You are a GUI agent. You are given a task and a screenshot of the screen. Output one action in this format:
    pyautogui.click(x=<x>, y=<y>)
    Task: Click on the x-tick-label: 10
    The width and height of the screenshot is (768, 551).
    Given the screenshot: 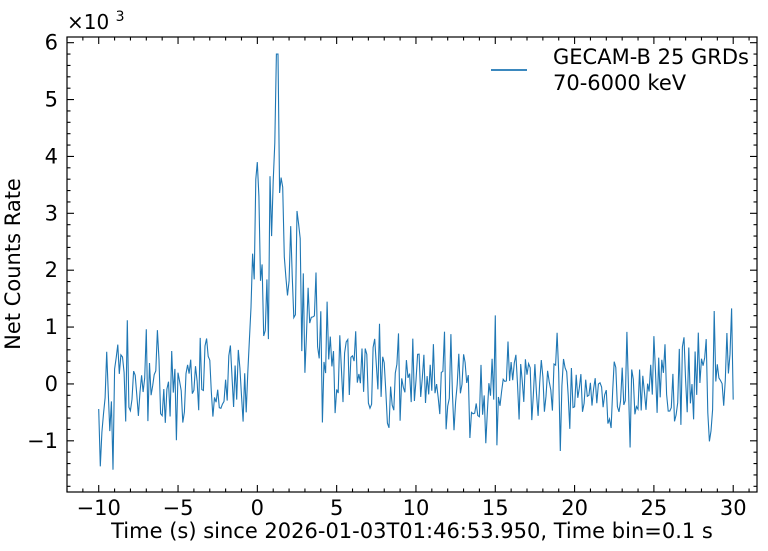 What is the action you would take?
    pyautogui.click(x=416, y=508)
    